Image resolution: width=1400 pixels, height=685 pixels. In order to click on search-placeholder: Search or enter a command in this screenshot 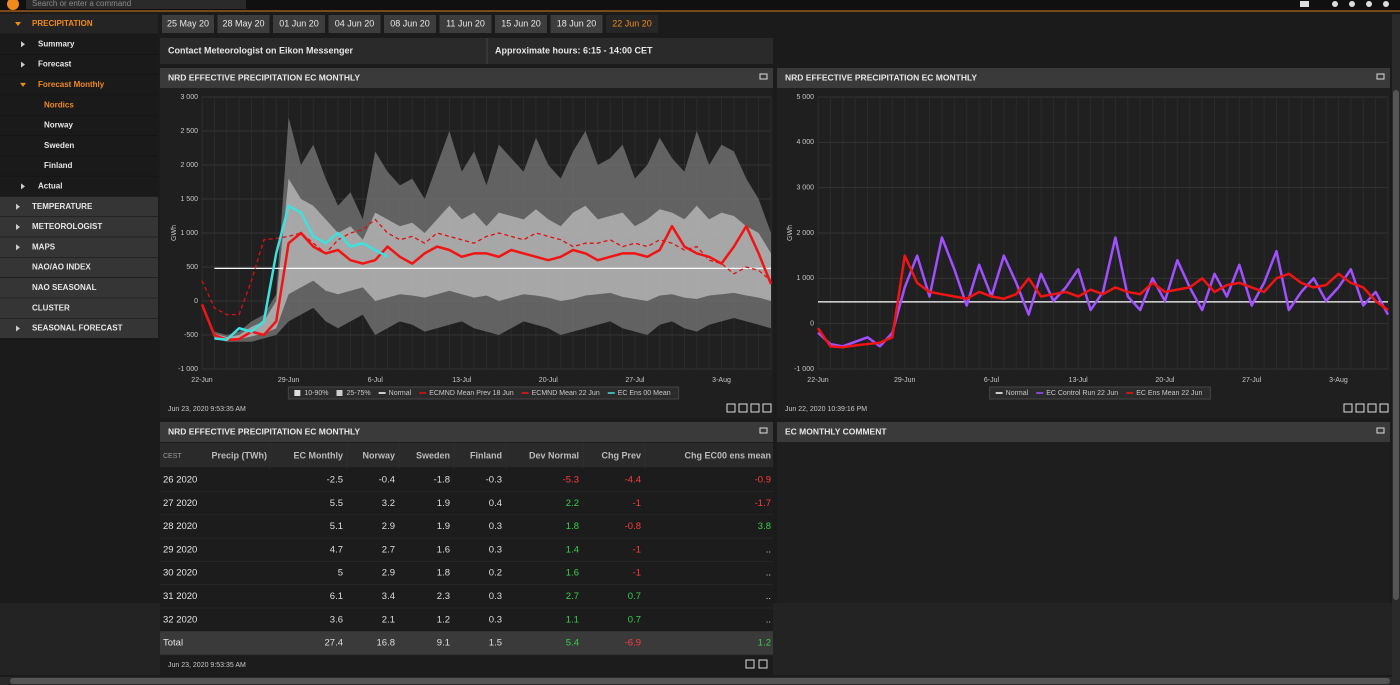, I will do `click(81, 4)`.